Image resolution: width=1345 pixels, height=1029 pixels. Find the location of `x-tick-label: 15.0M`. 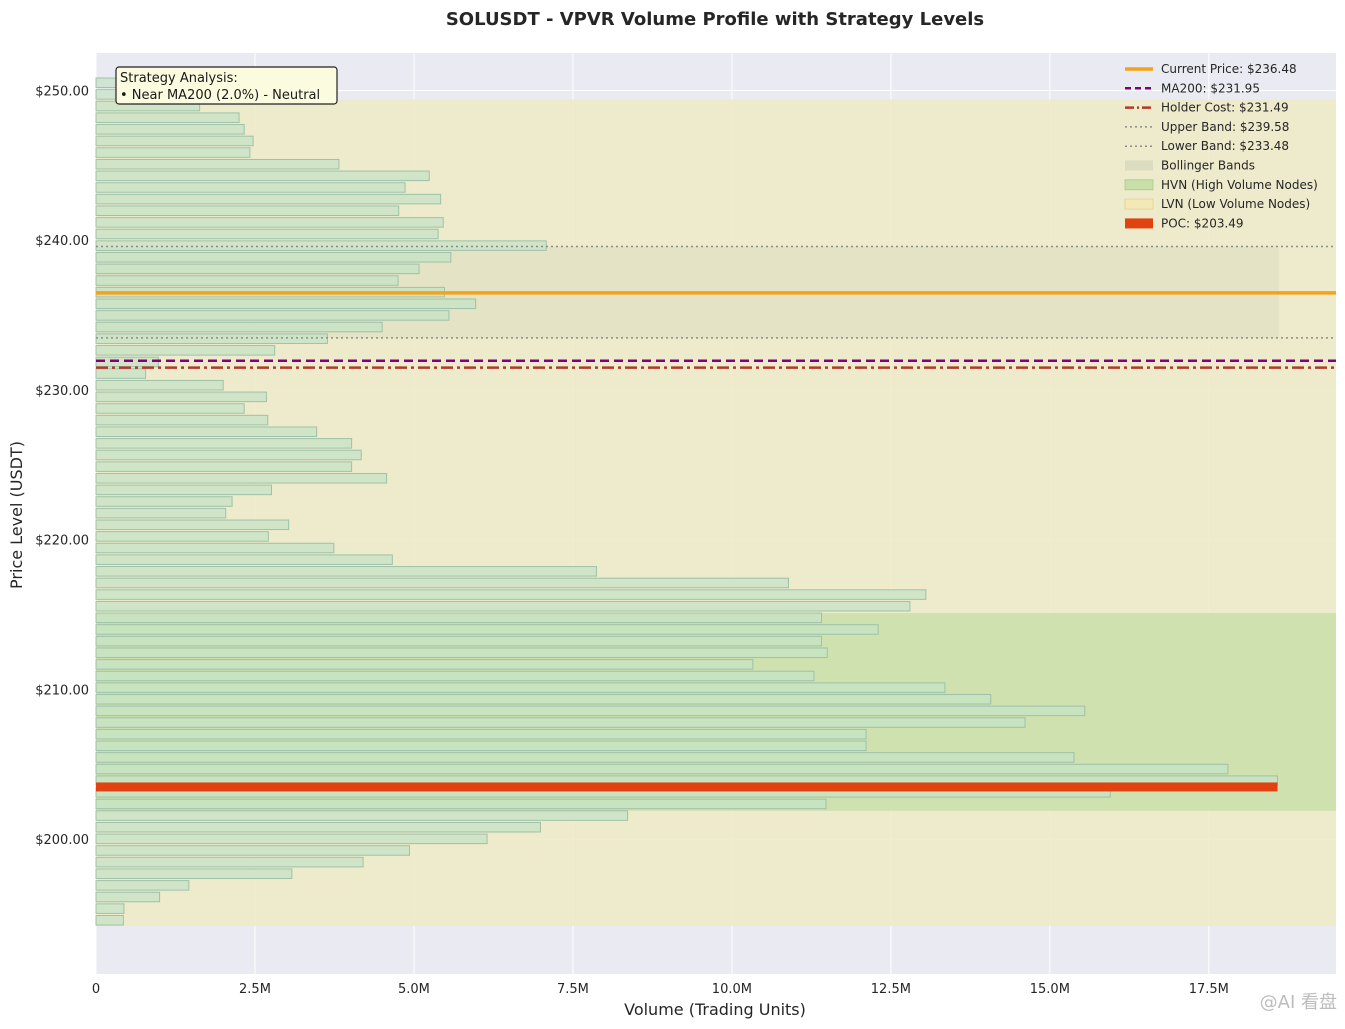

x-tick-label: 15.0M is located at coordinates (1050, 989).